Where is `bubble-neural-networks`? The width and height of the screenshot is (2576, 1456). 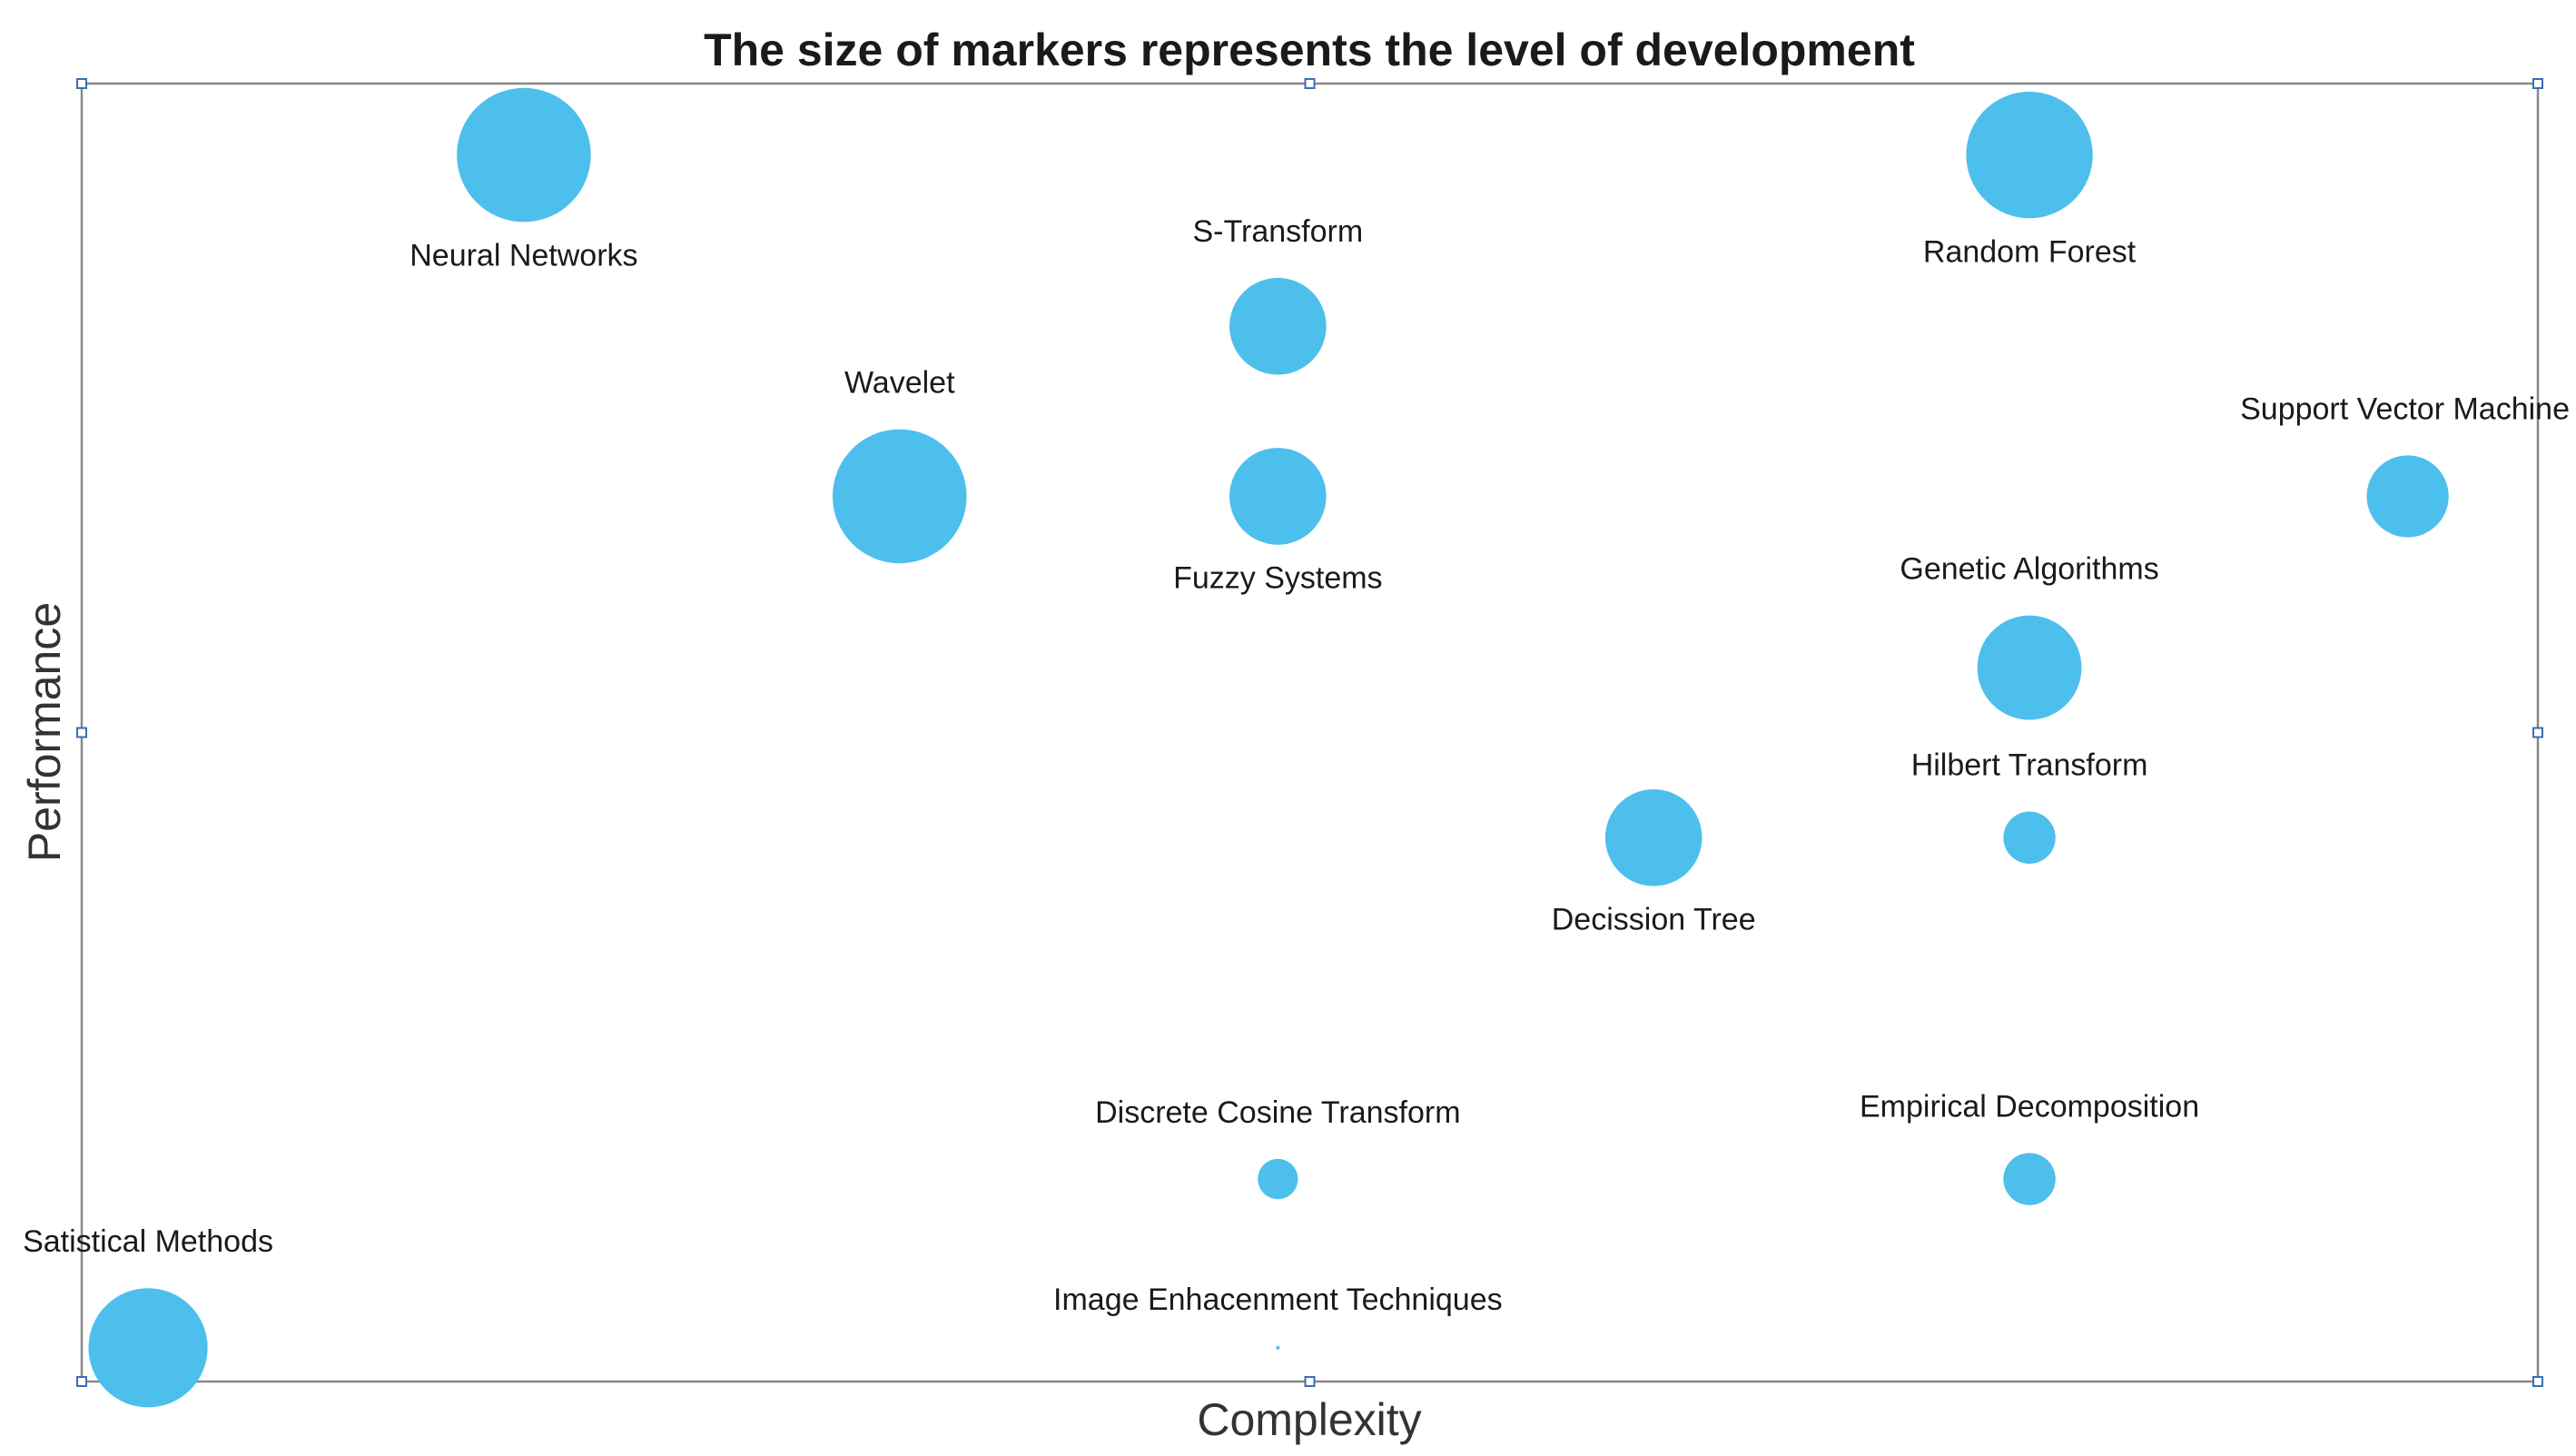
bubble-neural-networks is located at coordinates (524, 155).